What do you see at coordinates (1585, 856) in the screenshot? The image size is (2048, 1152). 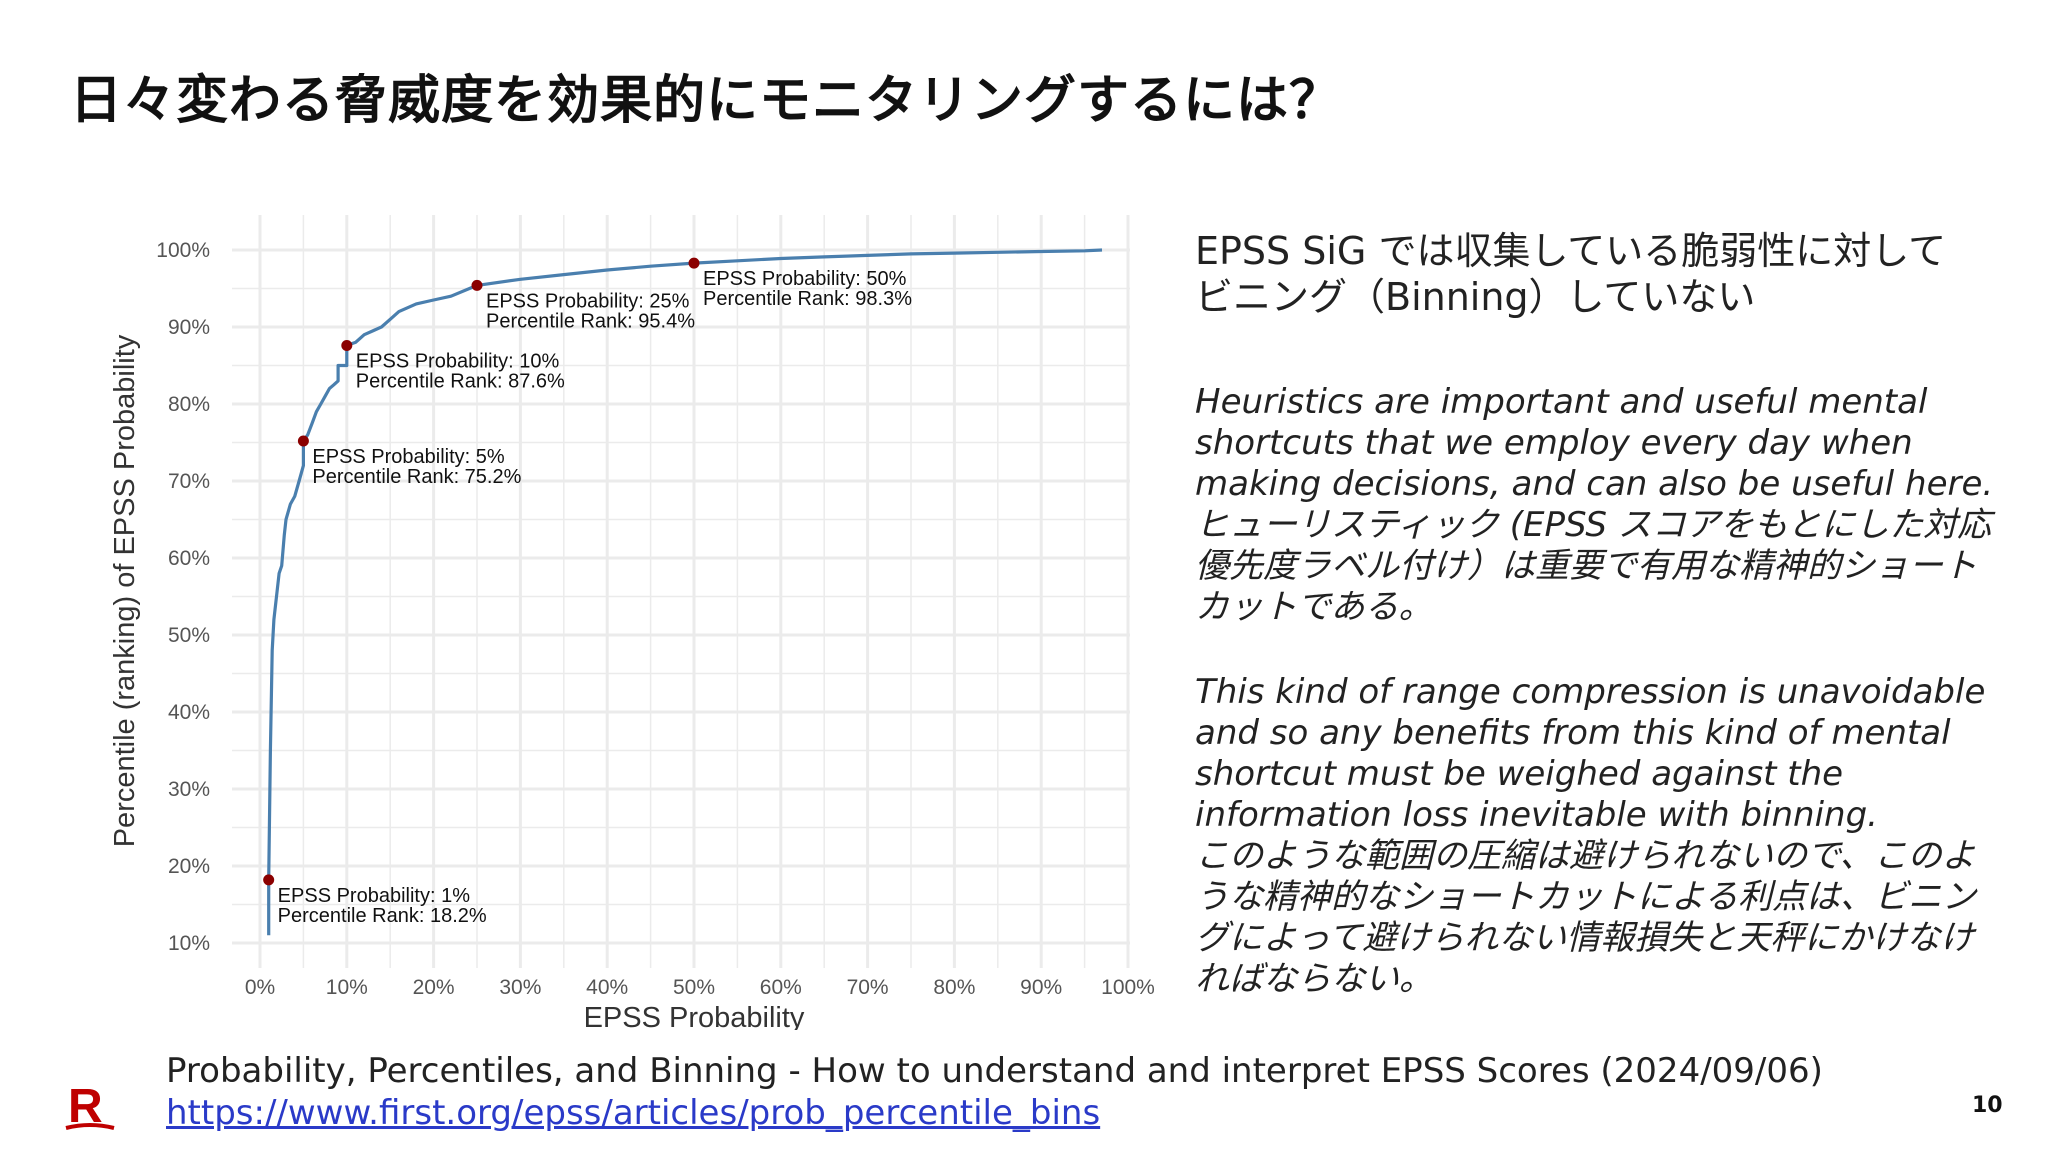 I see `paragraph-line: このような範囲の圧縮は避けられないので、このよ` at bounding box center [1585, 856].